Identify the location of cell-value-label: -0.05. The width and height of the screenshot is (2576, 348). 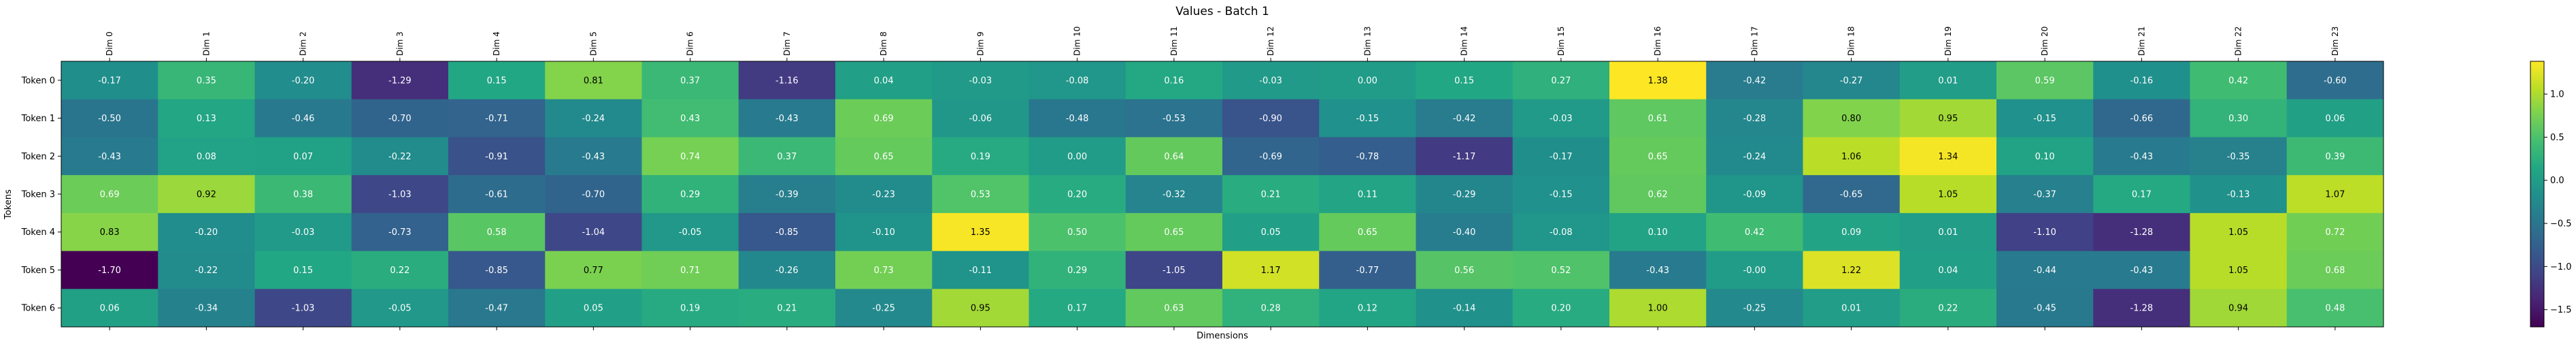
(400, 309).